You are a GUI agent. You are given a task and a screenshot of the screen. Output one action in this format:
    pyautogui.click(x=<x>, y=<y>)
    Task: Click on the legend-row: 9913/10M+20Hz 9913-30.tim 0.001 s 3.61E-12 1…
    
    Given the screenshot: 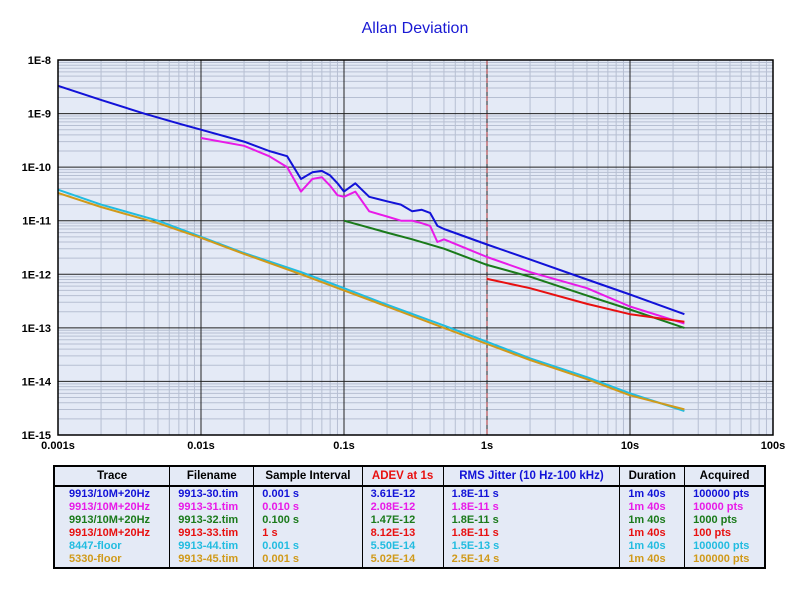 What is the action you would take?
    pyautogui.click(x=409, y=493)
    